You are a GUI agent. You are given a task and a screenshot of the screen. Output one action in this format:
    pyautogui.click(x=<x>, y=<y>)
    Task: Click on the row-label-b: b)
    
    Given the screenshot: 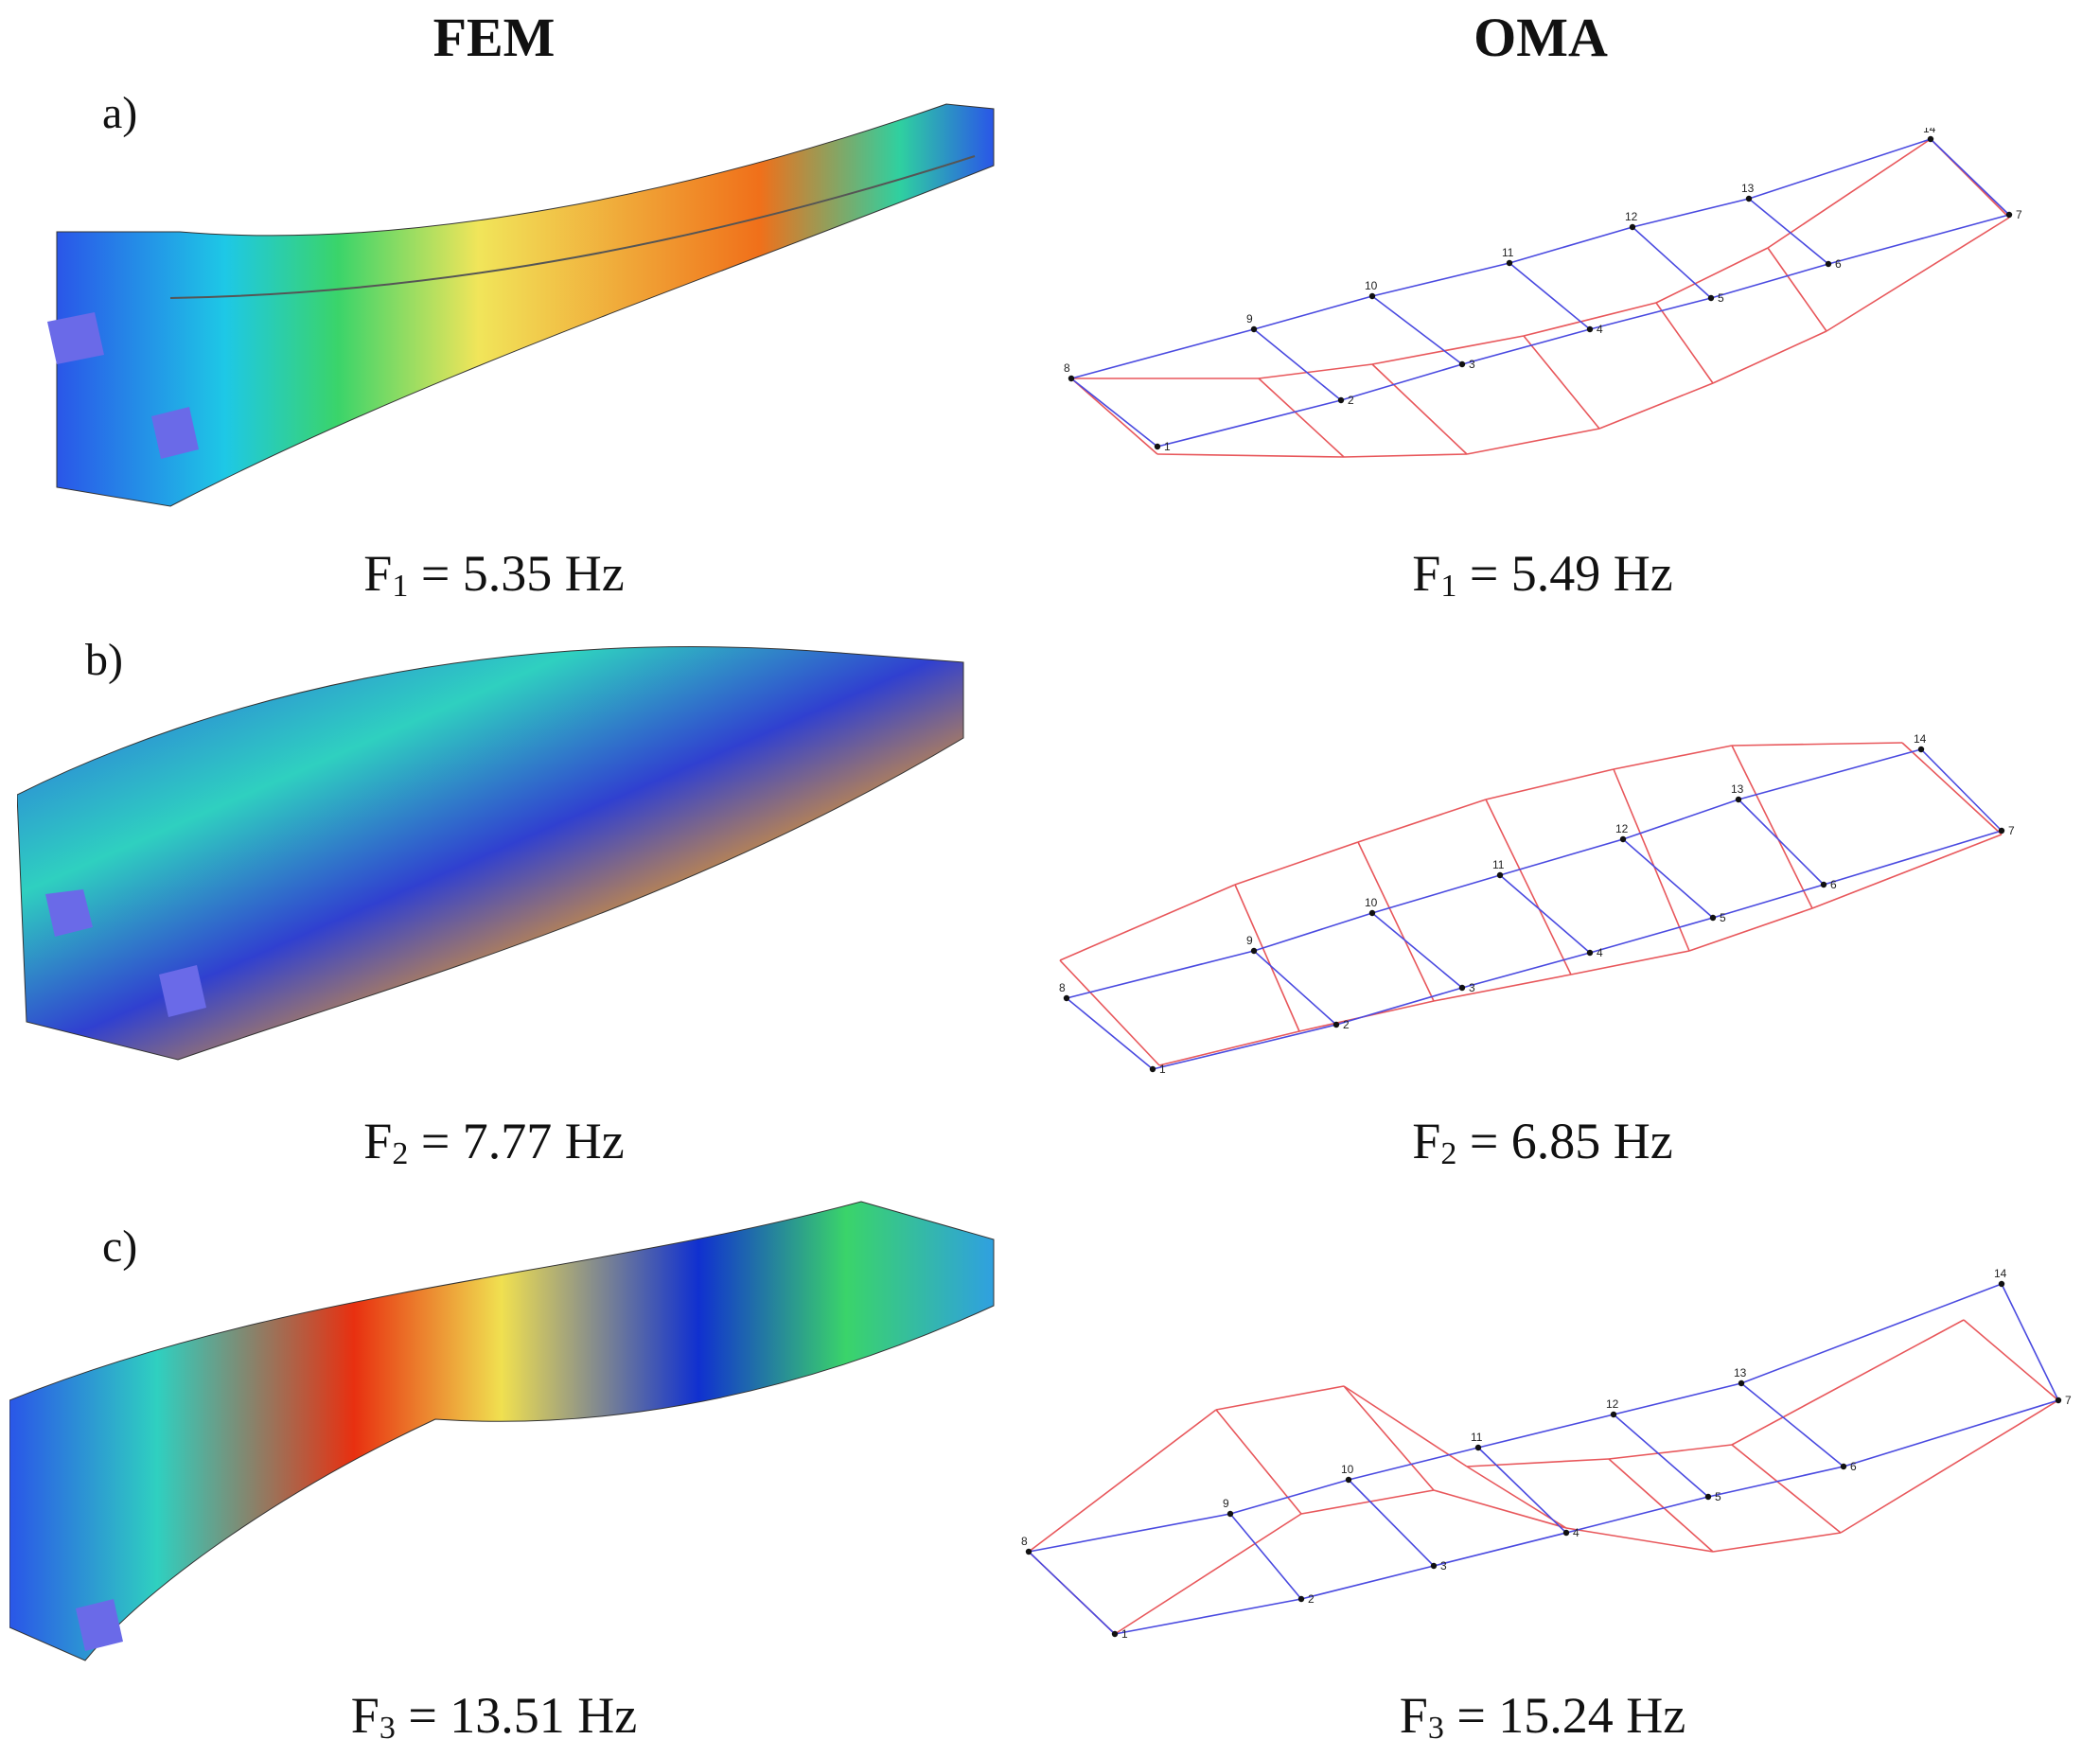 What is the action you would take?
    pyautogui.click(x=104, y=660)
    